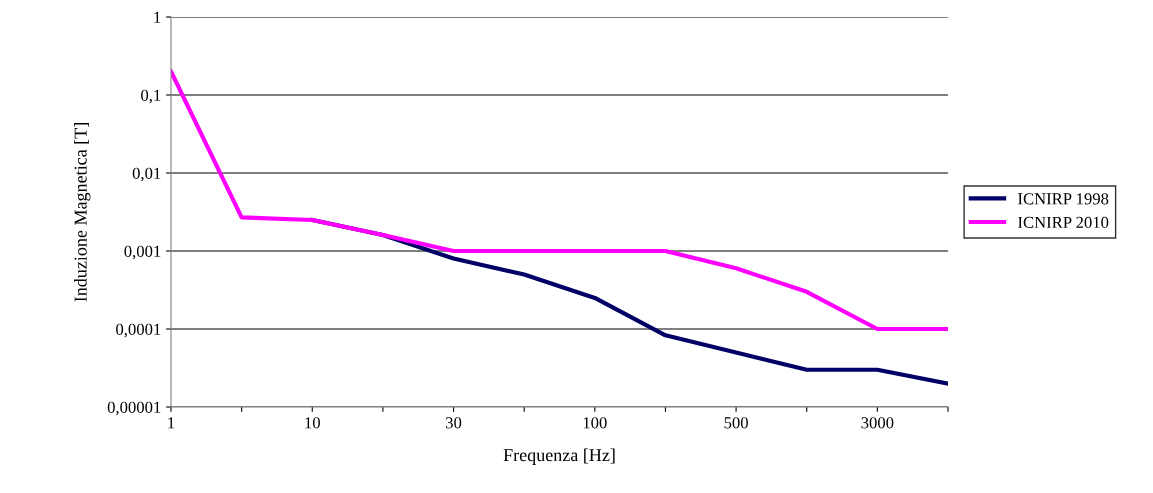  What do you see at coordinates (877, 423) in the screenshot?
I see `x-tick-label: 3000` at bounding box center [877, 423].